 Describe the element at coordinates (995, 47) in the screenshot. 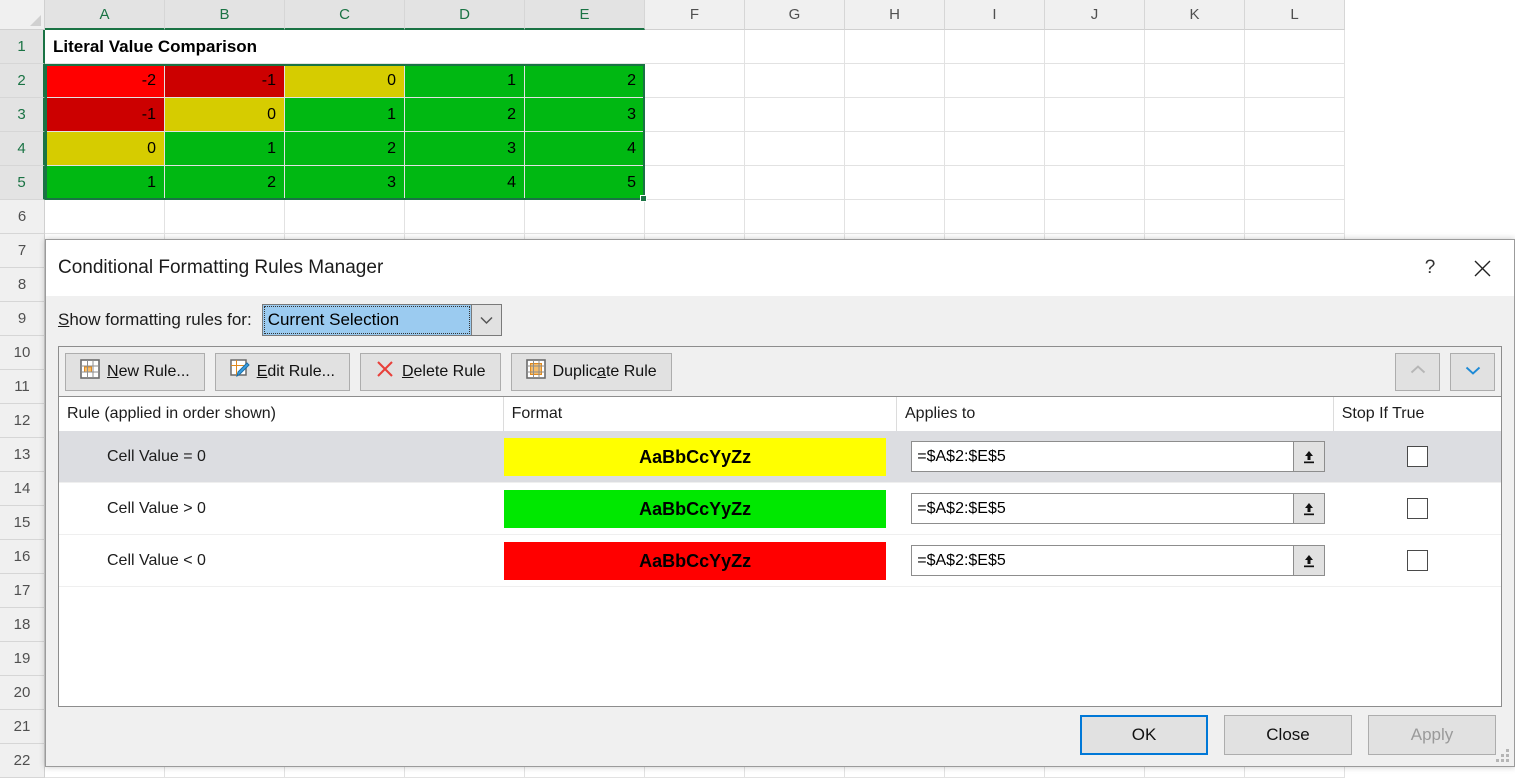

I see `cell-I1` at that location.